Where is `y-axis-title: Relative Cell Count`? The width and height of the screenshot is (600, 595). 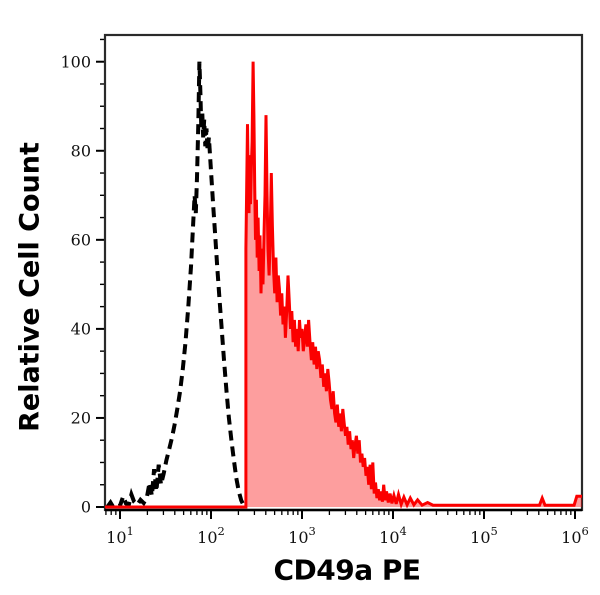
y-axis-title: Relative Cell Count is located at coordinates (30, 287).